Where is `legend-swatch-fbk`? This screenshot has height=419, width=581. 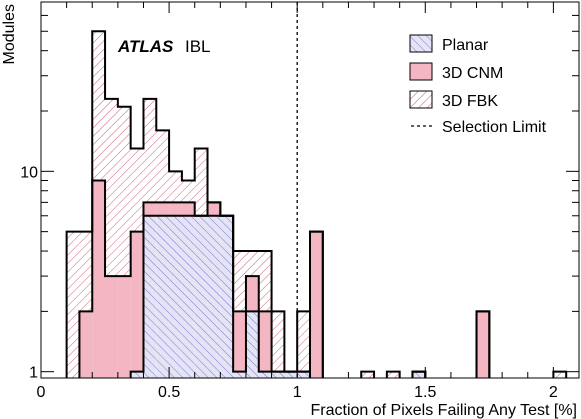
legend-swatch-fbk is located at coordinates (421, 99).